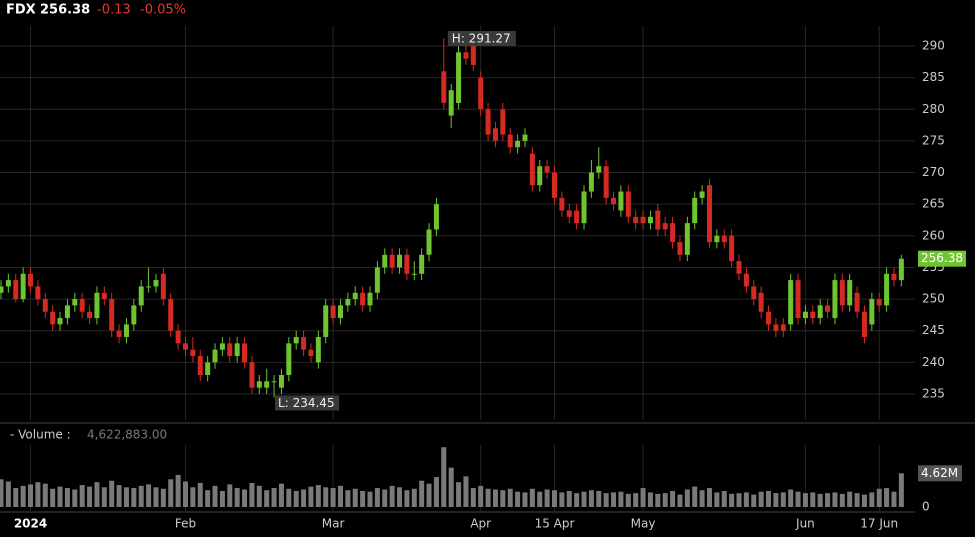 The height and width of the screenshot is (537, 975). Describe the element at coordinates (480, 524) in the screenshot. I see `x-tick-label: Apr` at that location.